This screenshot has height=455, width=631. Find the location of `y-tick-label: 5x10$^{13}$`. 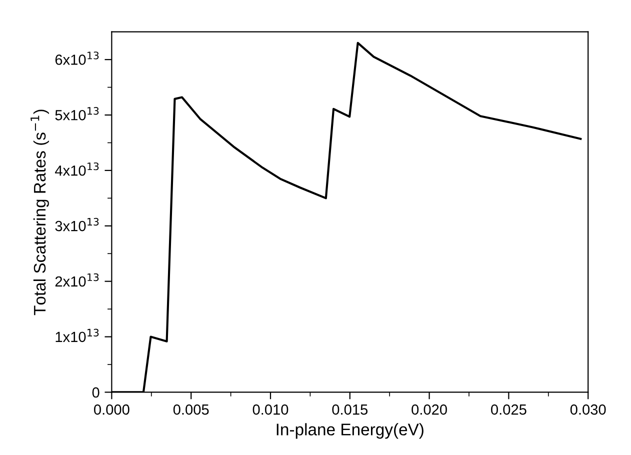

y-tick-label: 5x10$^{13}$ is located at coordinates (77, 113).